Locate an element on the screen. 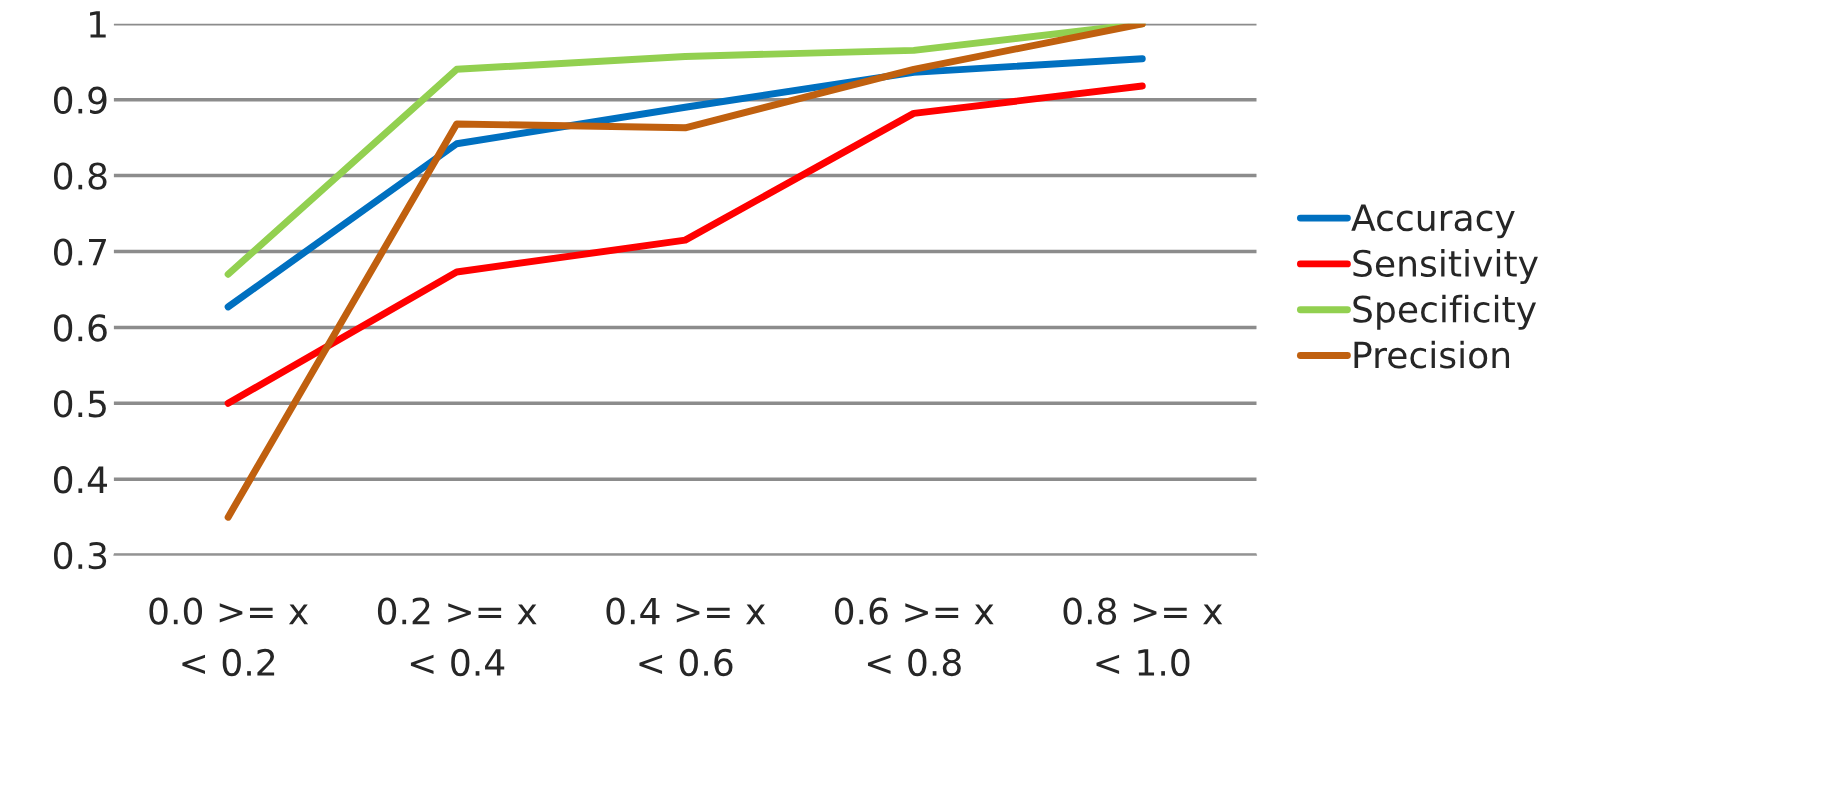 The width and height of the screenshot is (1837, 793). legend-label: Specificity is located at coordinates (1445, 312).